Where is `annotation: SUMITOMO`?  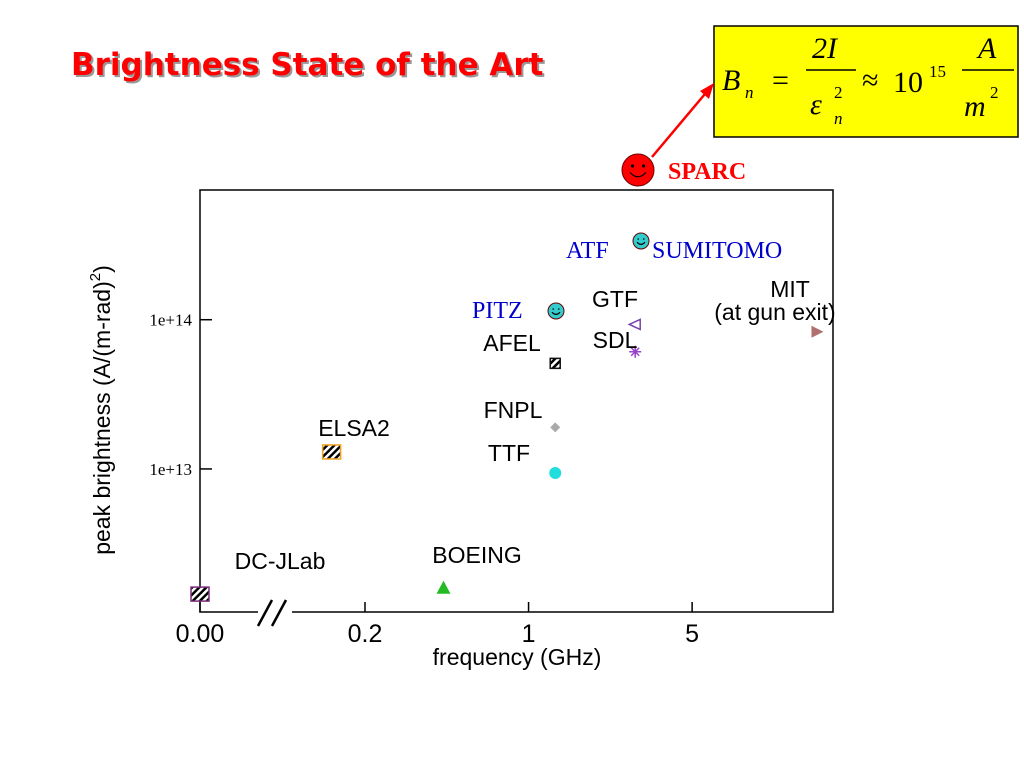 annotation: SUMITOMO is located at coordinates (717, 251).